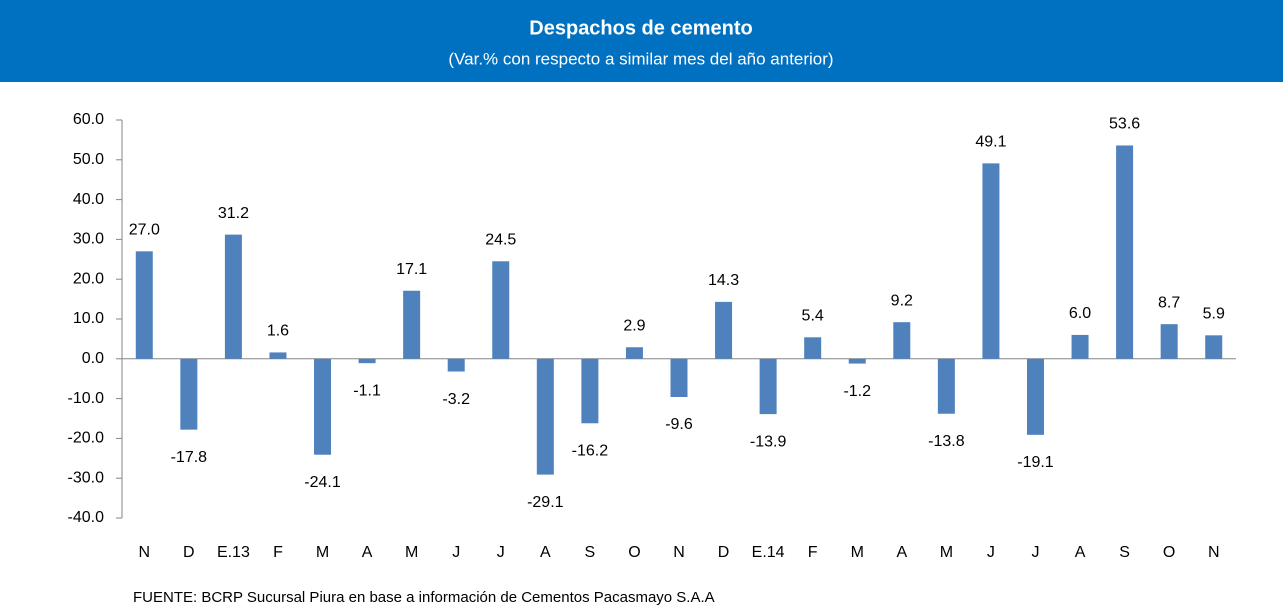  What do you see at coordinates (902, 300) in the screenshot?
I see `value-label: 9.2` at bounding box center [902, 300].